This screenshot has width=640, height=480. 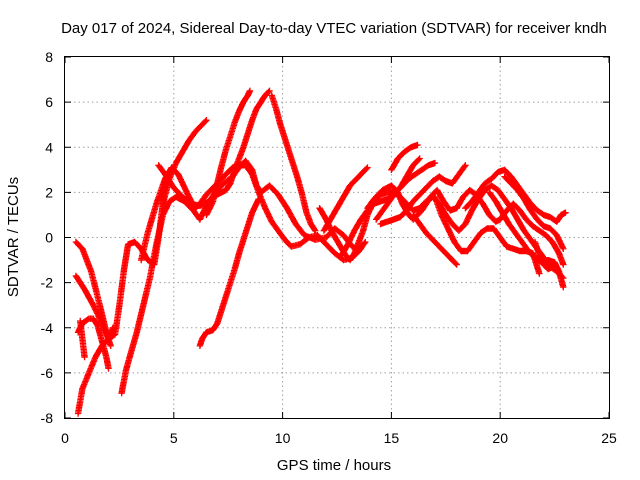 I want to click on y-tick-label: -8, so click(x=47, y=418).